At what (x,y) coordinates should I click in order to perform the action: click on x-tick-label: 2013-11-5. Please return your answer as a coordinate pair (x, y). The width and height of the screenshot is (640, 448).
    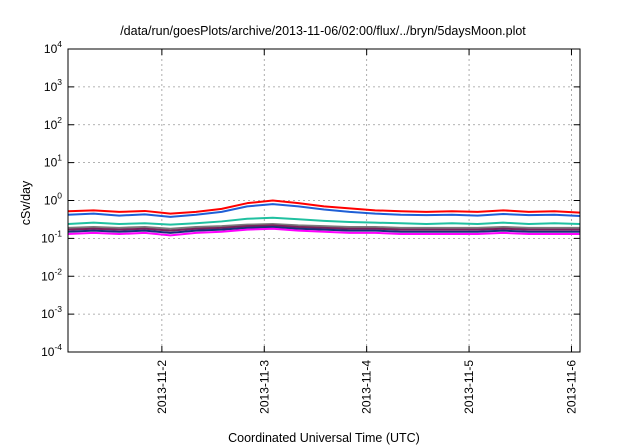
    Looking at the image, I should click on (469, 387).